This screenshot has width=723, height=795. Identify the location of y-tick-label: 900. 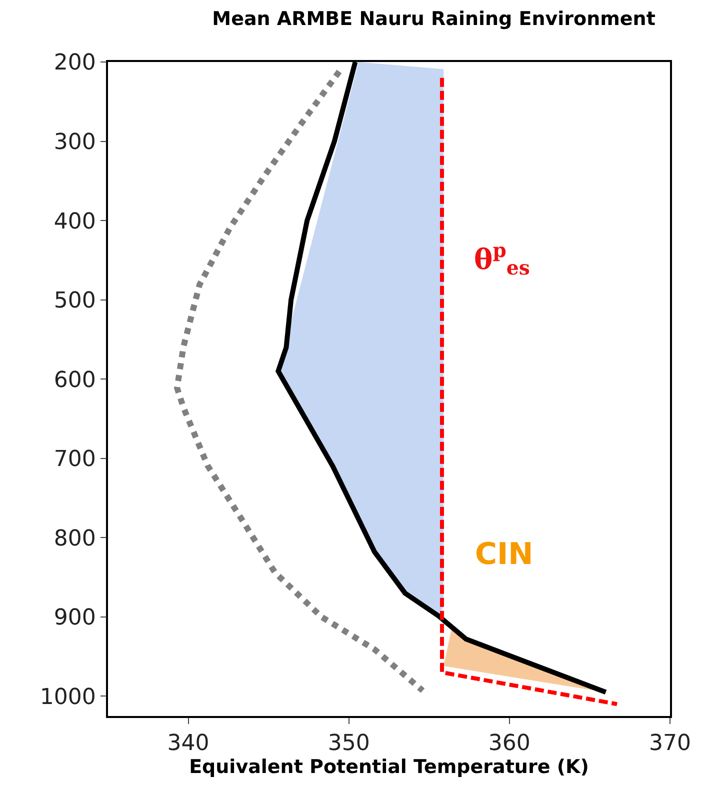
(75, 618).